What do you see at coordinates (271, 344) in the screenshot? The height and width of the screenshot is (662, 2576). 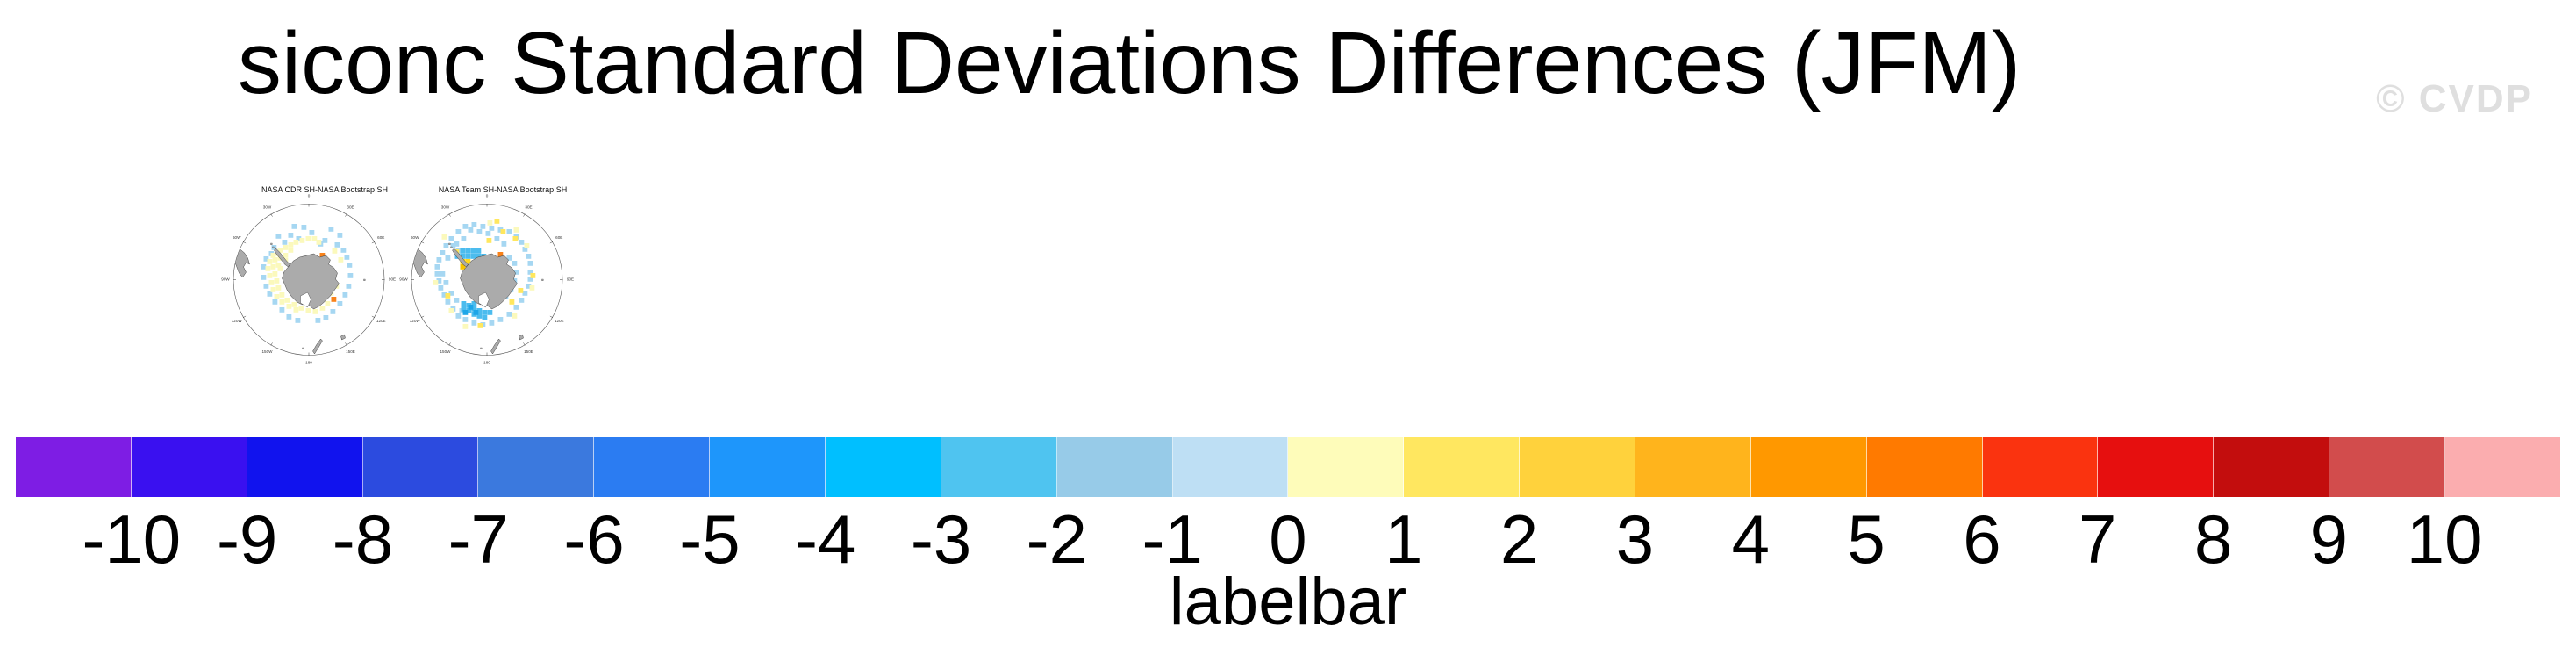 I see `lon-tick-150W` at bounding box center [271, 344].